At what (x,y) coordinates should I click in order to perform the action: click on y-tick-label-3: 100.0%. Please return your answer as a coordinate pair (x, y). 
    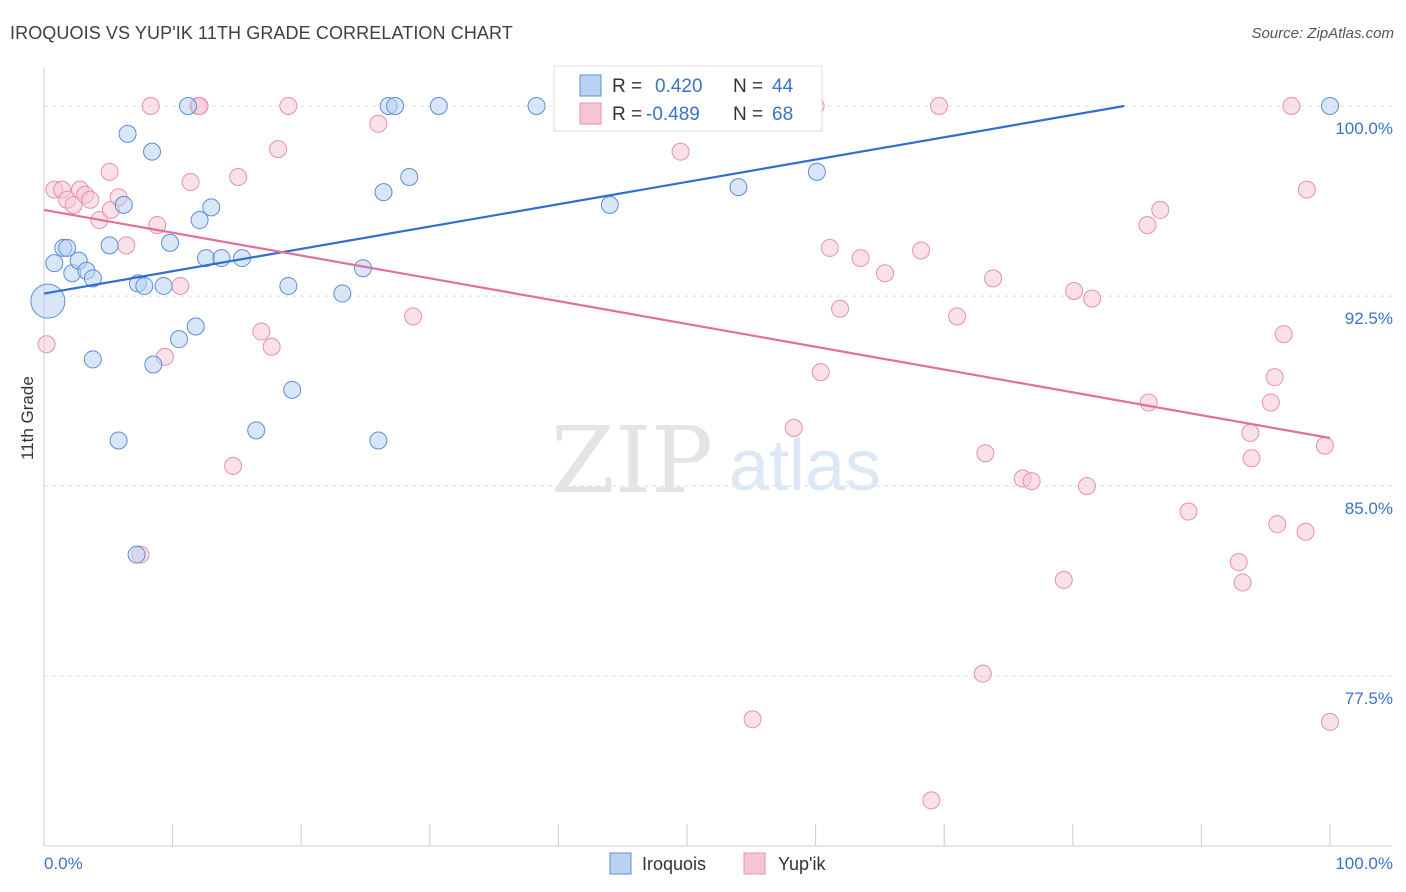
    Looking at the image, I should click on (1364, 128).